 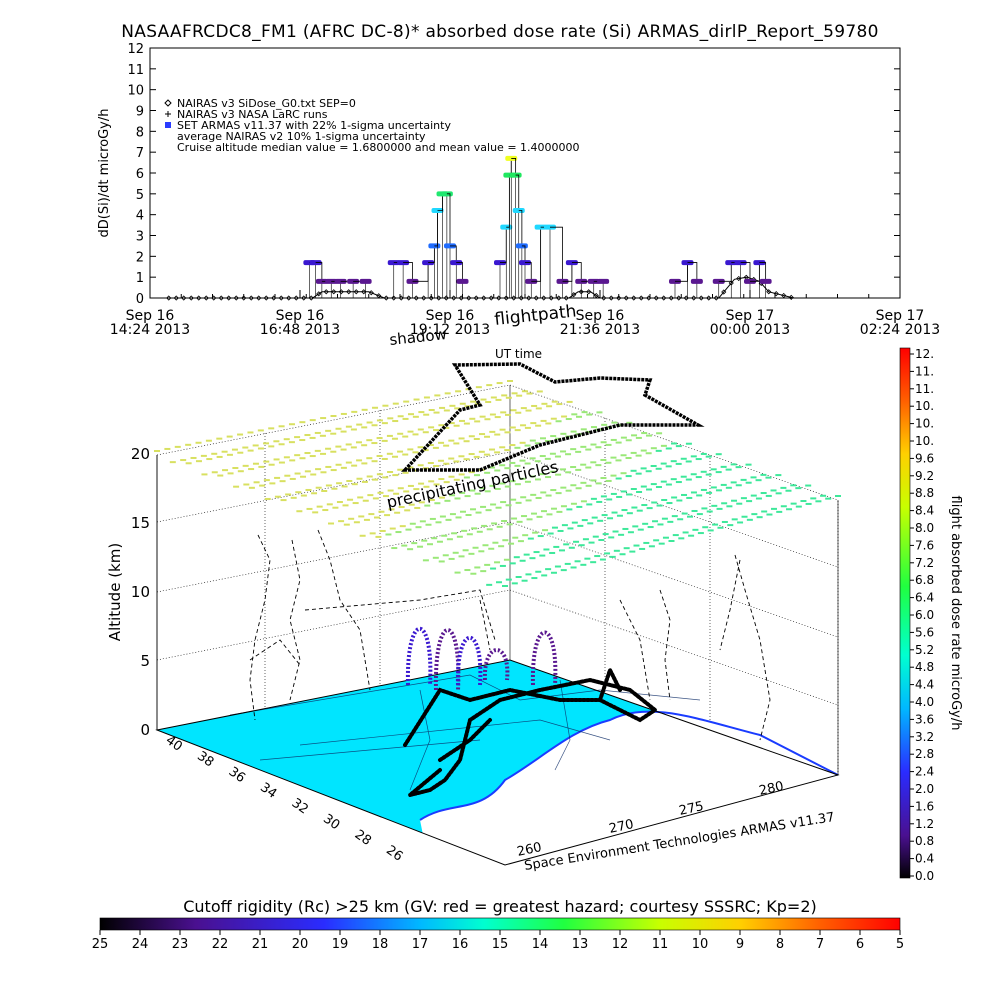 I want to click on y-tick-label: 11, so click(x=135, y=70).